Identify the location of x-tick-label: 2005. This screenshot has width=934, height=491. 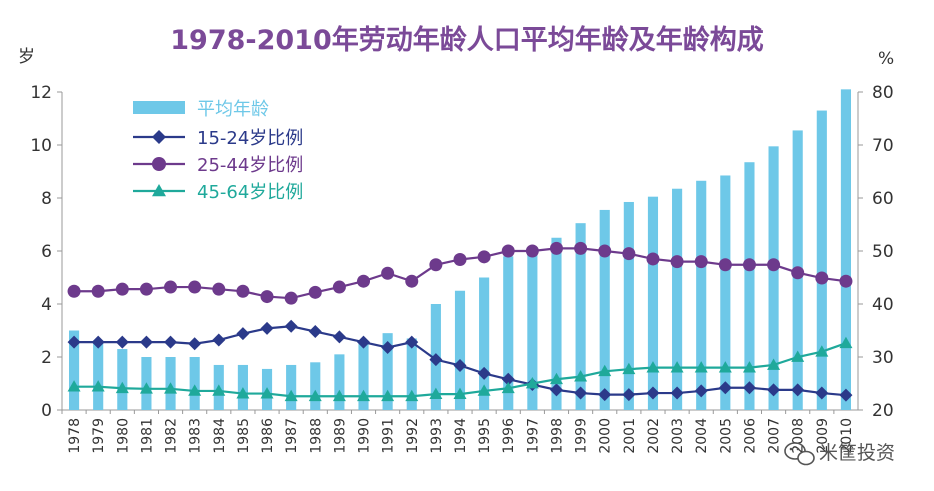
(726, 436).